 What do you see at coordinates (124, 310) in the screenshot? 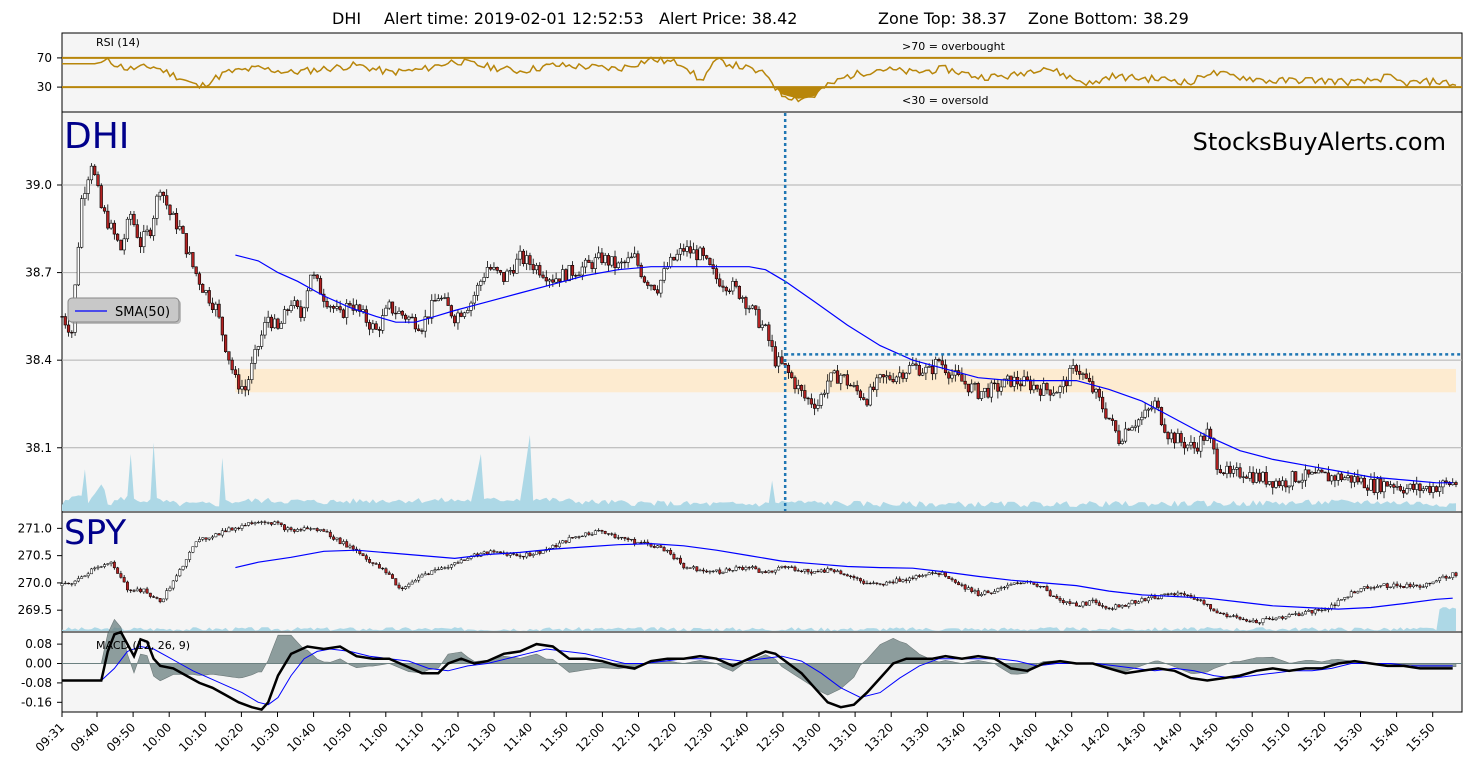
I see `sma-legend: SMA(50)` at bounding box center [124, 310].